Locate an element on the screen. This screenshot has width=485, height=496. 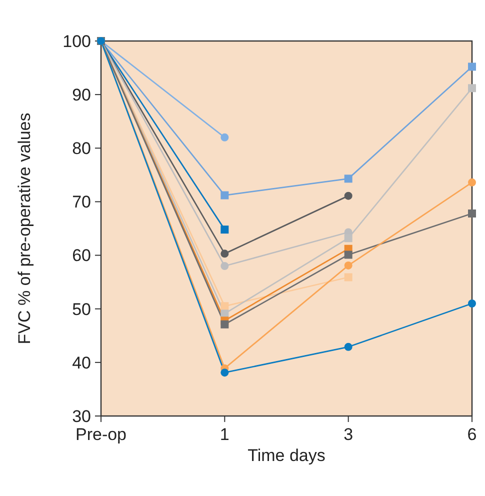
x-tick-label: 3 is located at coordinates (349, 434).